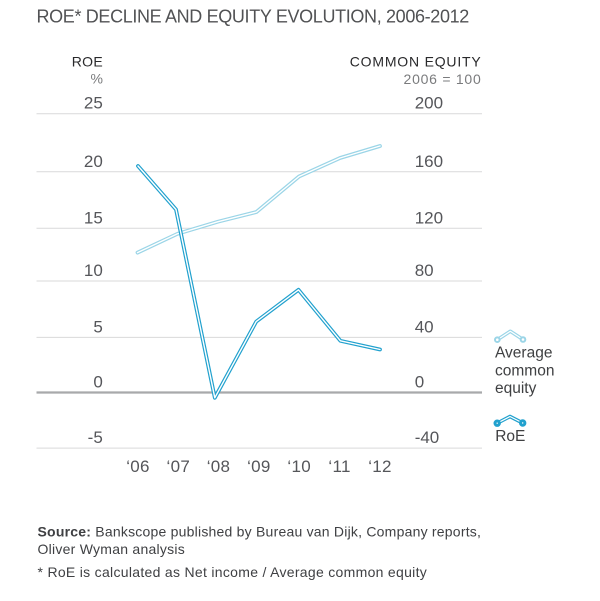  I want to click on svg-text: ‘08, so click(219, 466).